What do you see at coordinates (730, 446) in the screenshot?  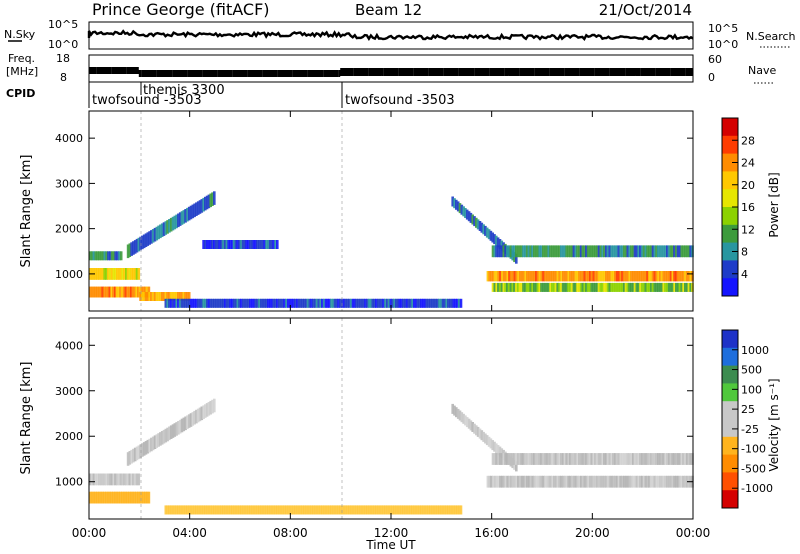 I see `velocity-colorbar-swatch` at bounding box center [730, 446].